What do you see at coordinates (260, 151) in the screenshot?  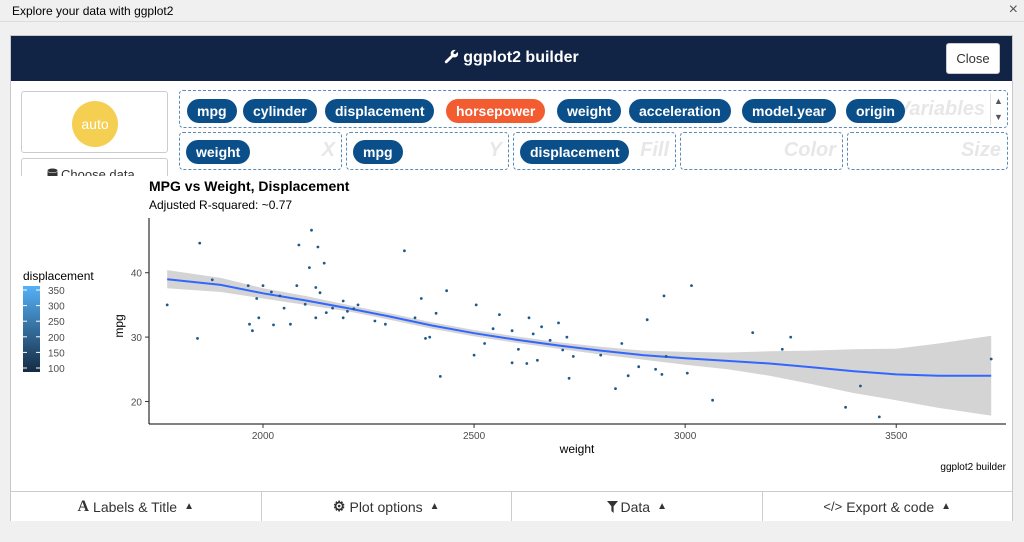 I see `x-dropzone: X weight` at bounding box center [260, 151].